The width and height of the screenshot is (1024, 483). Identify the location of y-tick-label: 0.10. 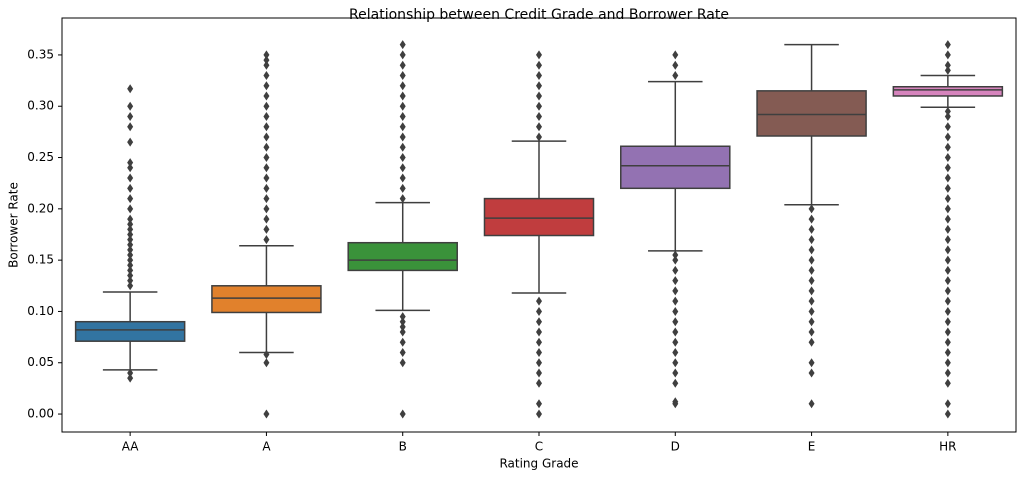
(40, 311).